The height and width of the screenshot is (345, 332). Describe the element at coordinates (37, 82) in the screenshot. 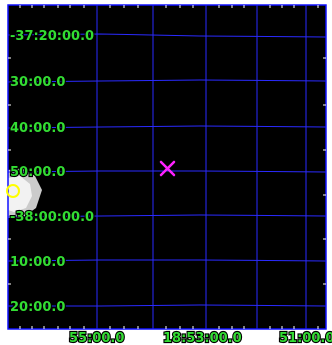

I see `dec-label: 30:00.0` at that location.